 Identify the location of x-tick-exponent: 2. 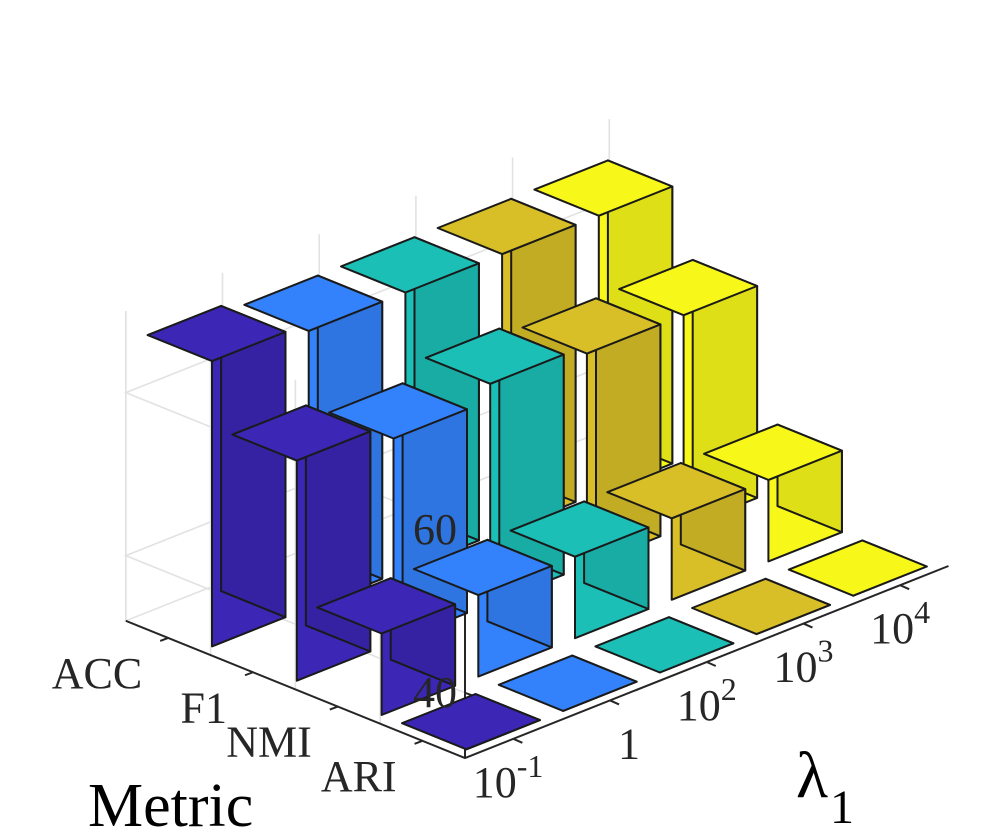
(729, 689).